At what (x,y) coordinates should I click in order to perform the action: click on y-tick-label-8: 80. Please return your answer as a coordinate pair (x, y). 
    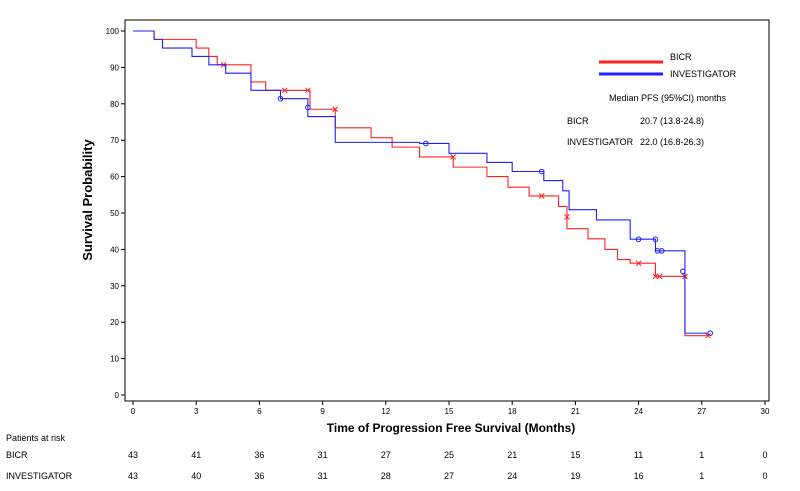
    Looking at the image, I should click on (114, 104).